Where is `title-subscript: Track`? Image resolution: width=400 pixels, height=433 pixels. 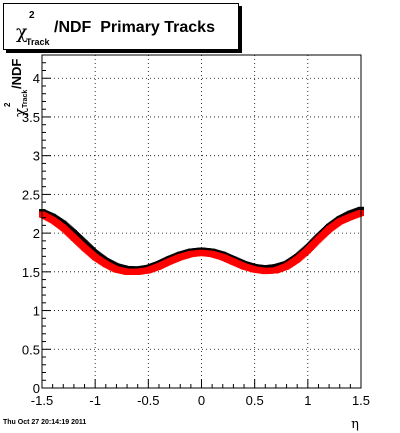 title-subscript: Track is located at coordinates (38, 42).